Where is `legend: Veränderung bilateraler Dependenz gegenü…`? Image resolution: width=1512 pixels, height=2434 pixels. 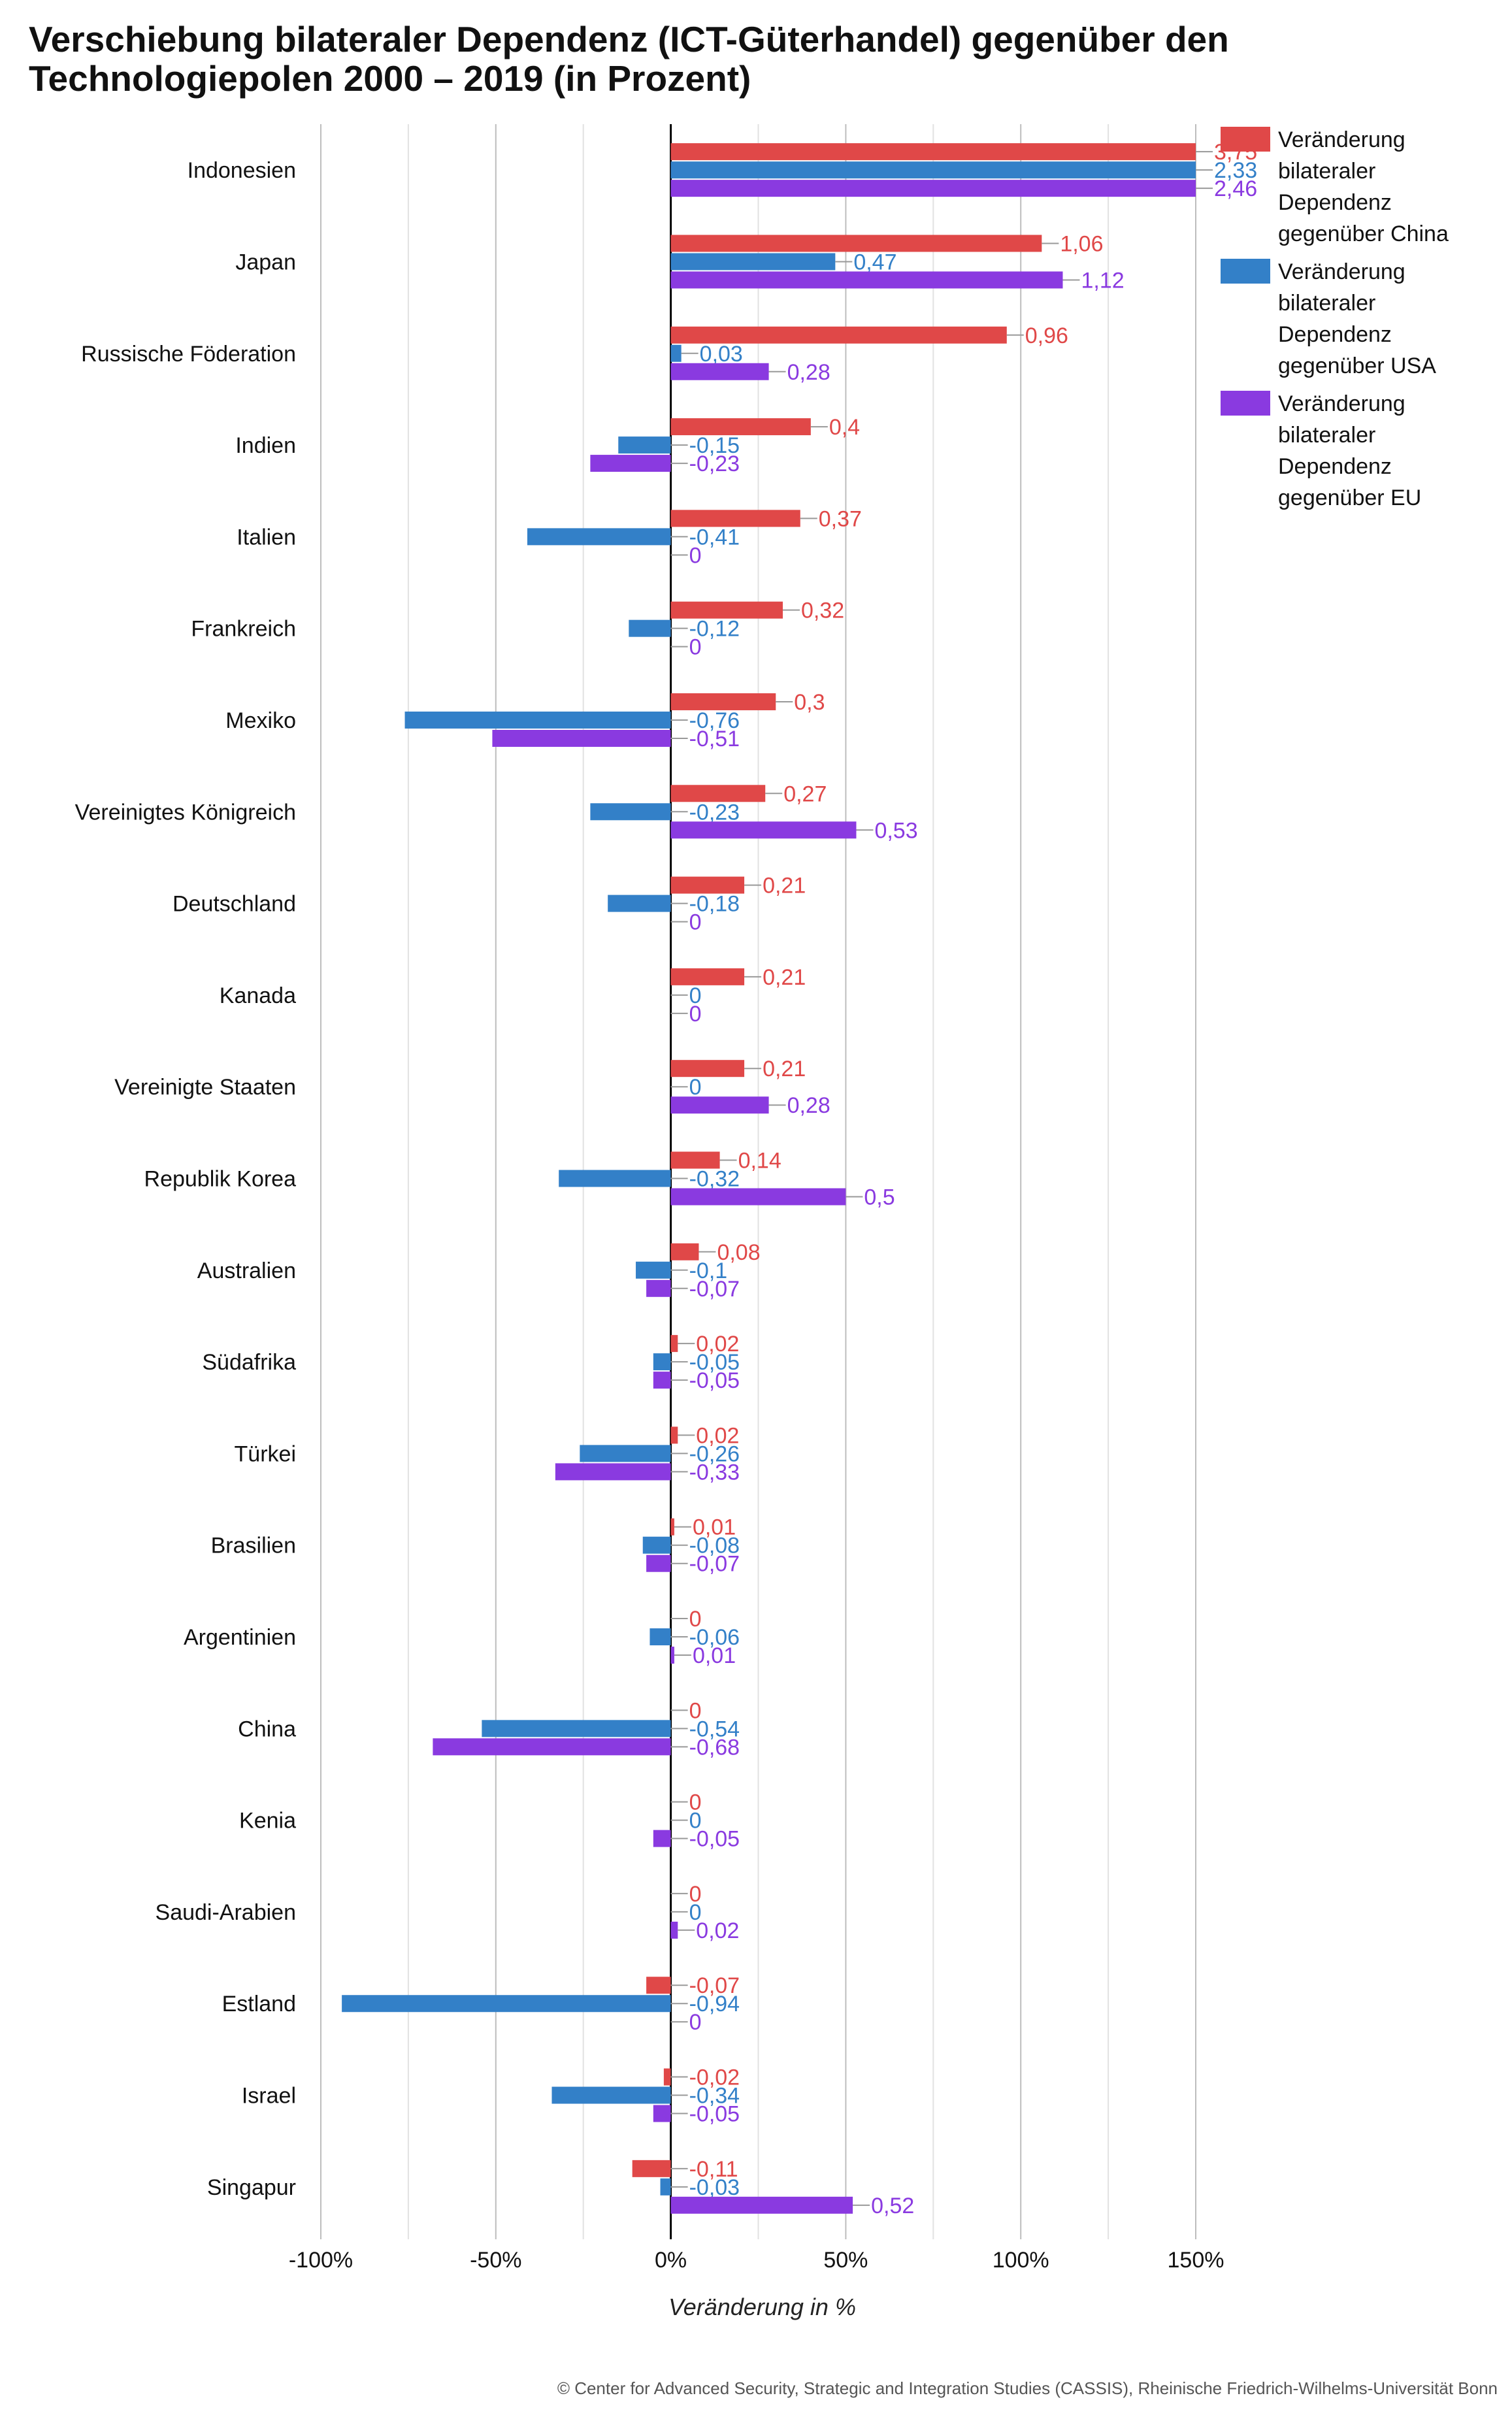 legend: Veränderung bilateraler Dependenz gegenü… is located at coordinates (1364, 322).